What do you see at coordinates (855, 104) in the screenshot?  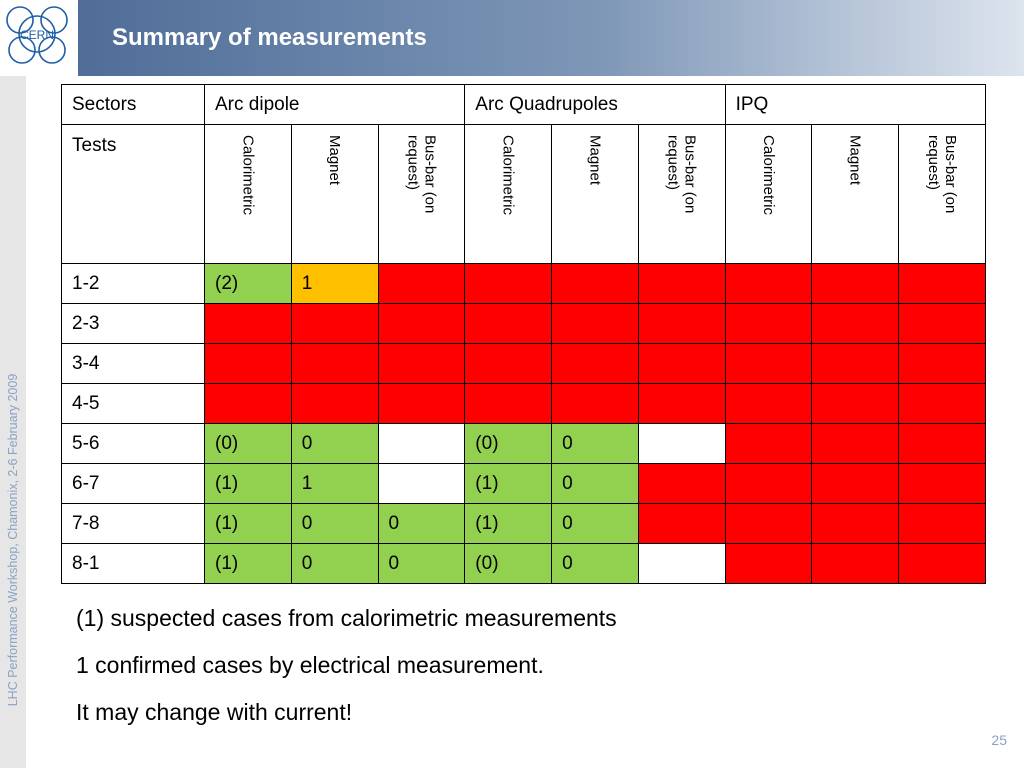 I see `header-ipq: IPQ` at bounding box center [855, 104].